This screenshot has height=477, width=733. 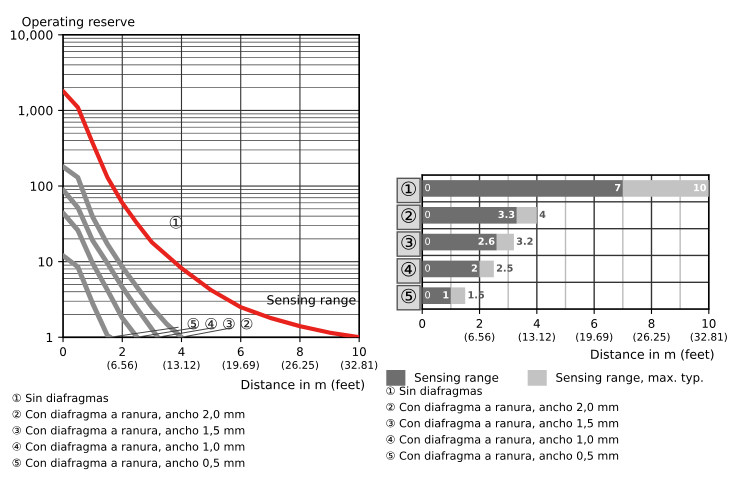 What do you see at coordinates (629, 378) in the screenshot?
I see `legend-label: Sensing range, max. typ.` at bounding box center [629, 378].